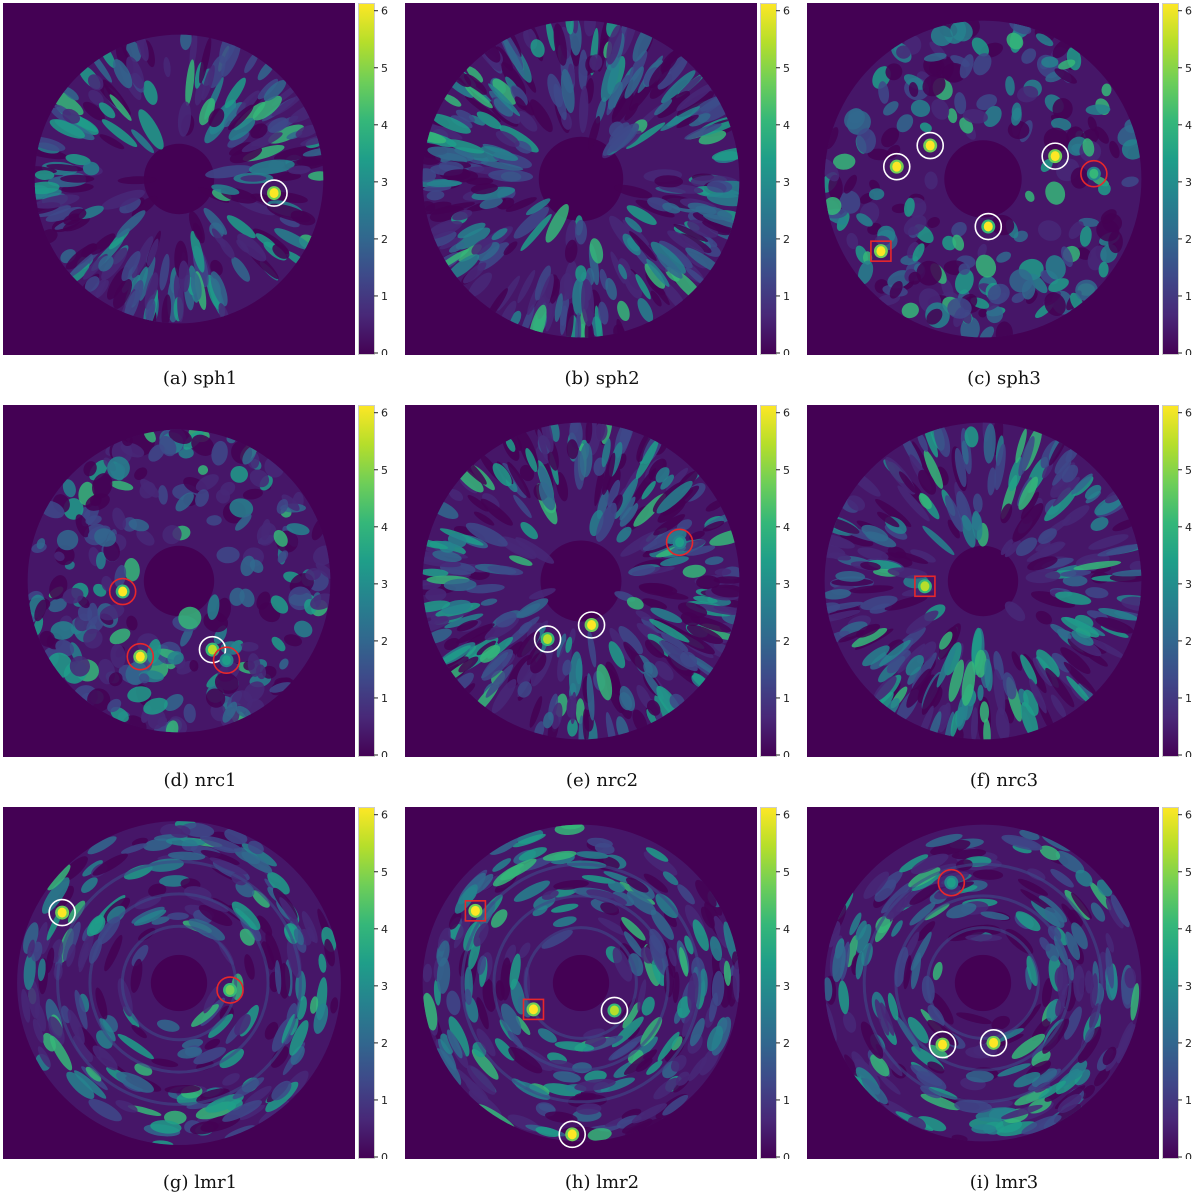  Describe the element at coordinates (1188, 68) in the screenshot. I see `colorbar-tick-label: 5` at that location.